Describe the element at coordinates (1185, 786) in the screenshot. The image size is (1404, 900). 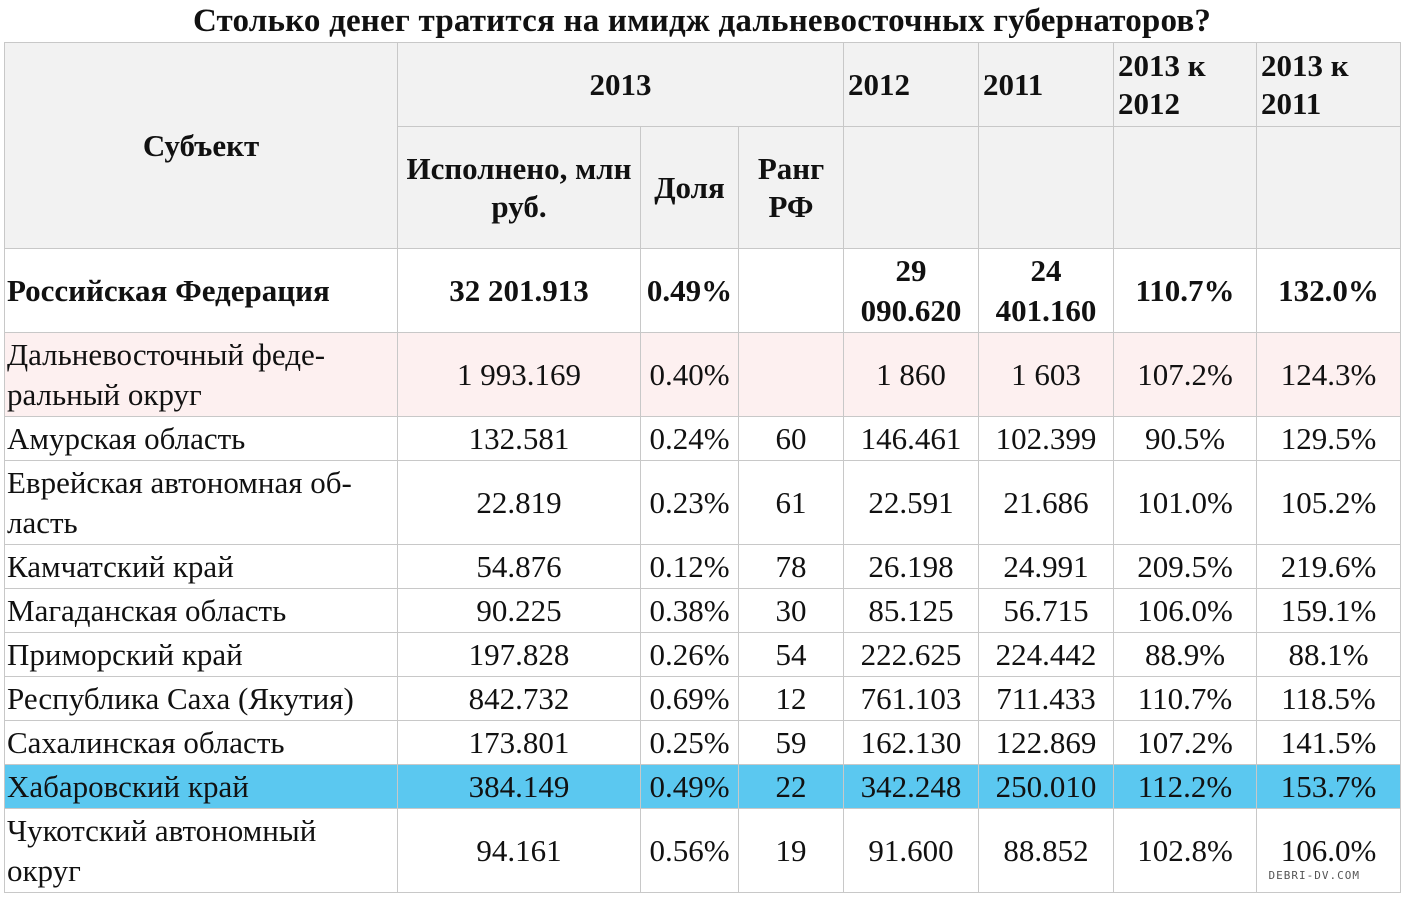
I see `cell-2013-vs-2012: 112.2%` at that location.